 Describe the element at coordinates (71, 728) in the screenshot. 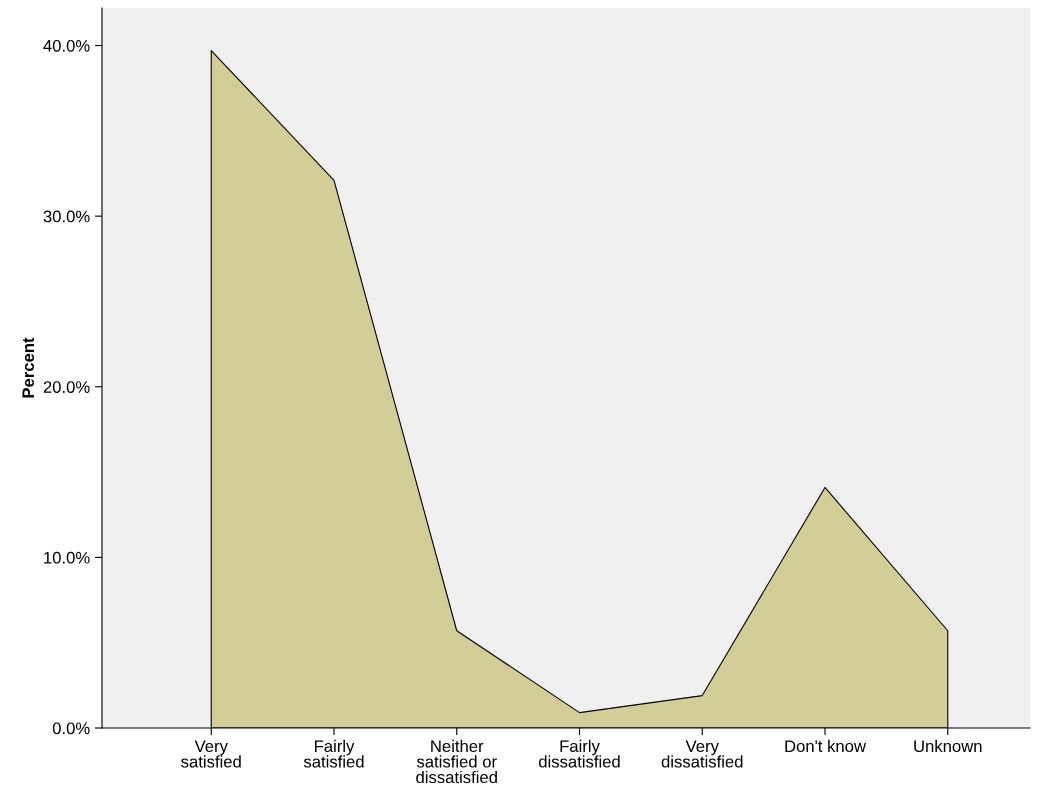

I see `y-tick-label: 0.0%` at that location.